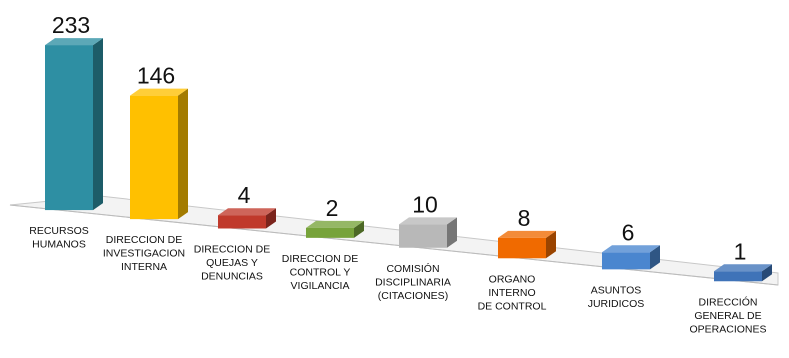 Image resolution: width=789 pixels, height=358 pixels. I want to click on category-label-line: DIRECCIÓN, so click(728, 301).